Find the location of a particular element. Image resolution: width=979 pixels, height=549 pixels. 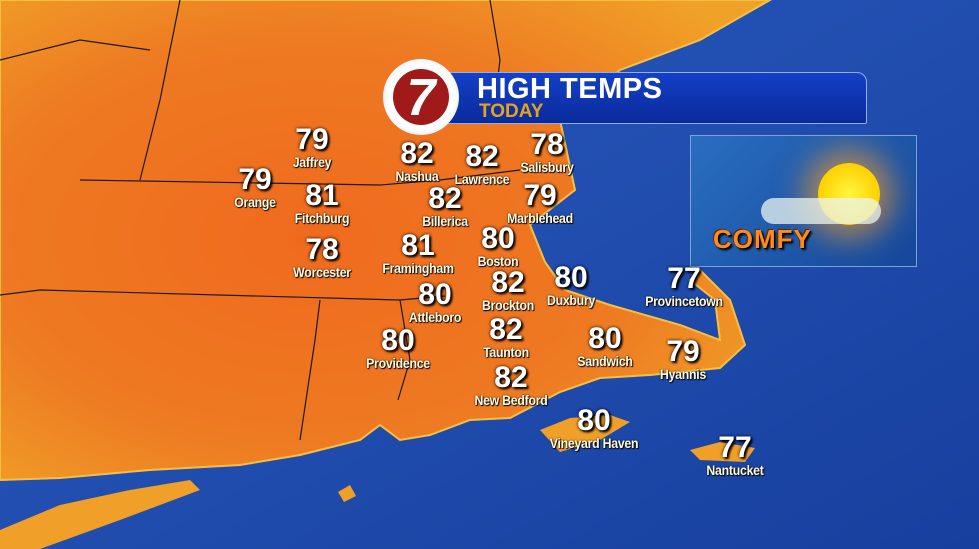

city-name: Orange is located at coordinates (255, 202).